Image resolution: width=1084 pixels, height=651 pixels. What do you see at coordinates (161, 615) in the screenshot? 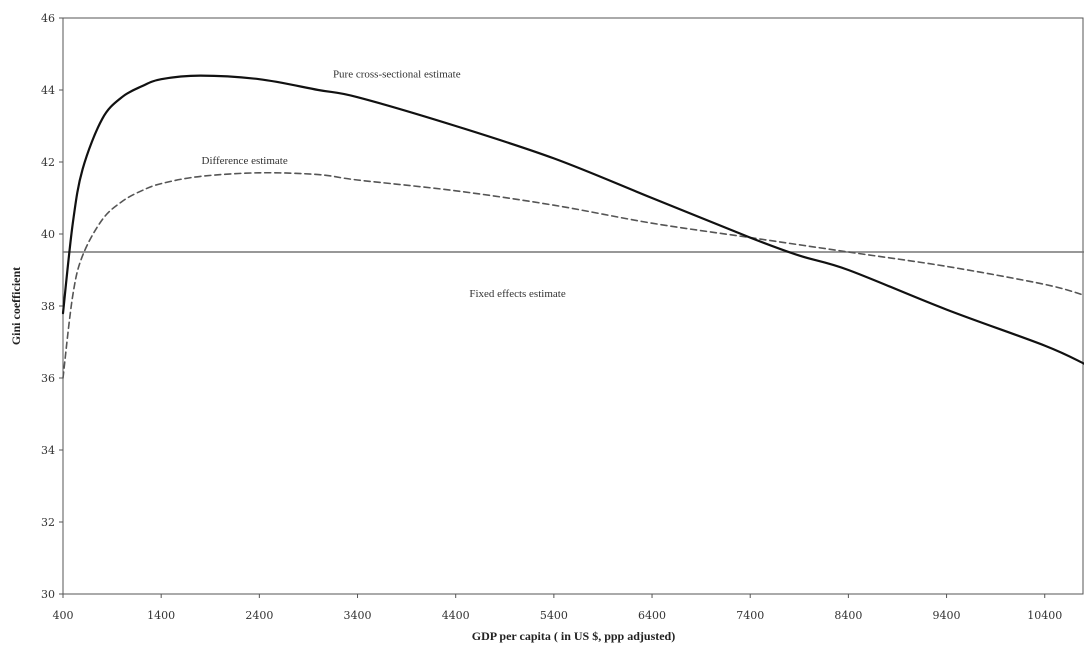
I see `x-tick-label: 1400` at bounding box center [161, 615].